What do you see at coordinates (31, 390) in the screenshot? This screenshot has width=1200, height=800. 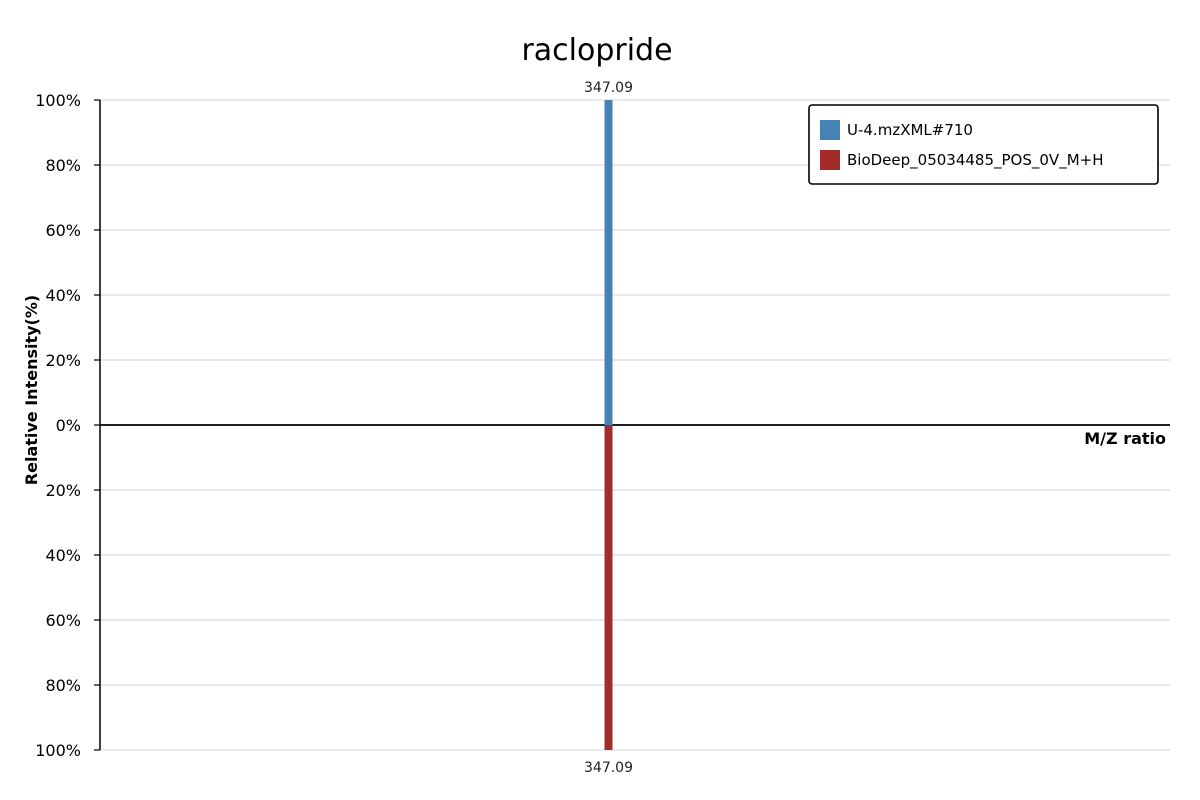 I see `y-axis-title: Relative Intensity(%)` at bounding box center [31, 390].